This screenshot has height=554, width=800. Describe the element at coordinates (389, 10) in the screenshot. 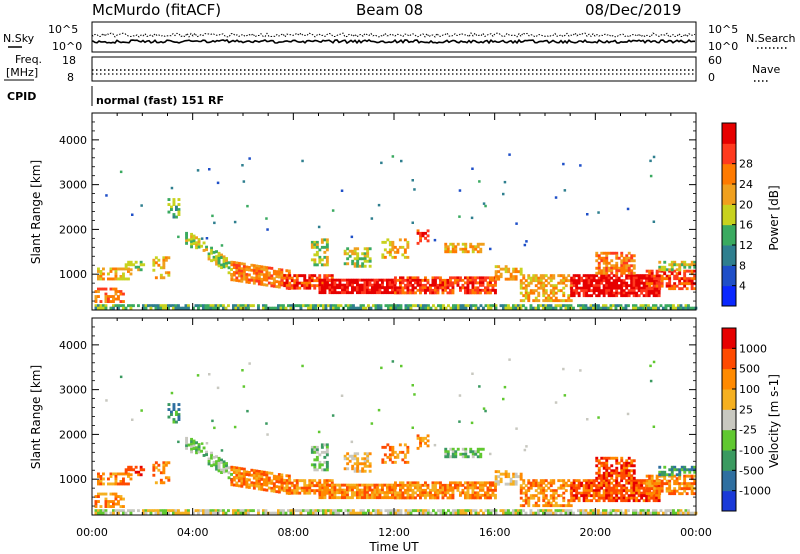

I see `beam-title: Beam 08` at that location.